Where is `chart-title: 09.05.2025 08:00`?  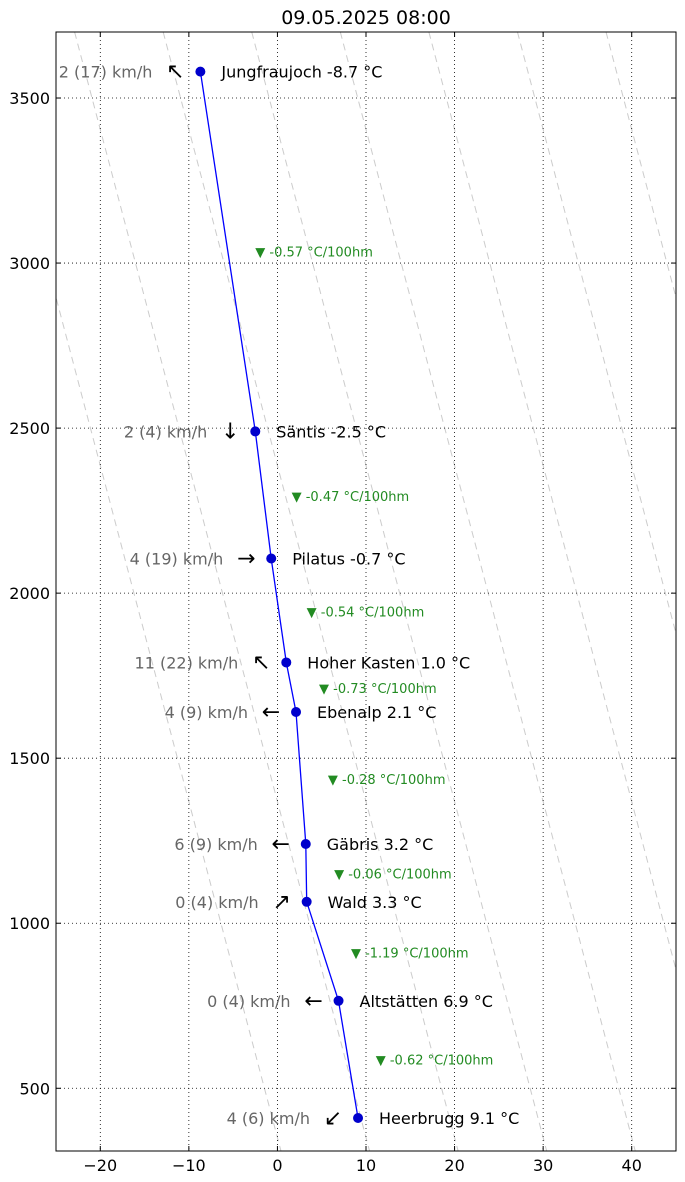 chart-title: 09.05.2025 08:00 is located at coordinates (366, 18).